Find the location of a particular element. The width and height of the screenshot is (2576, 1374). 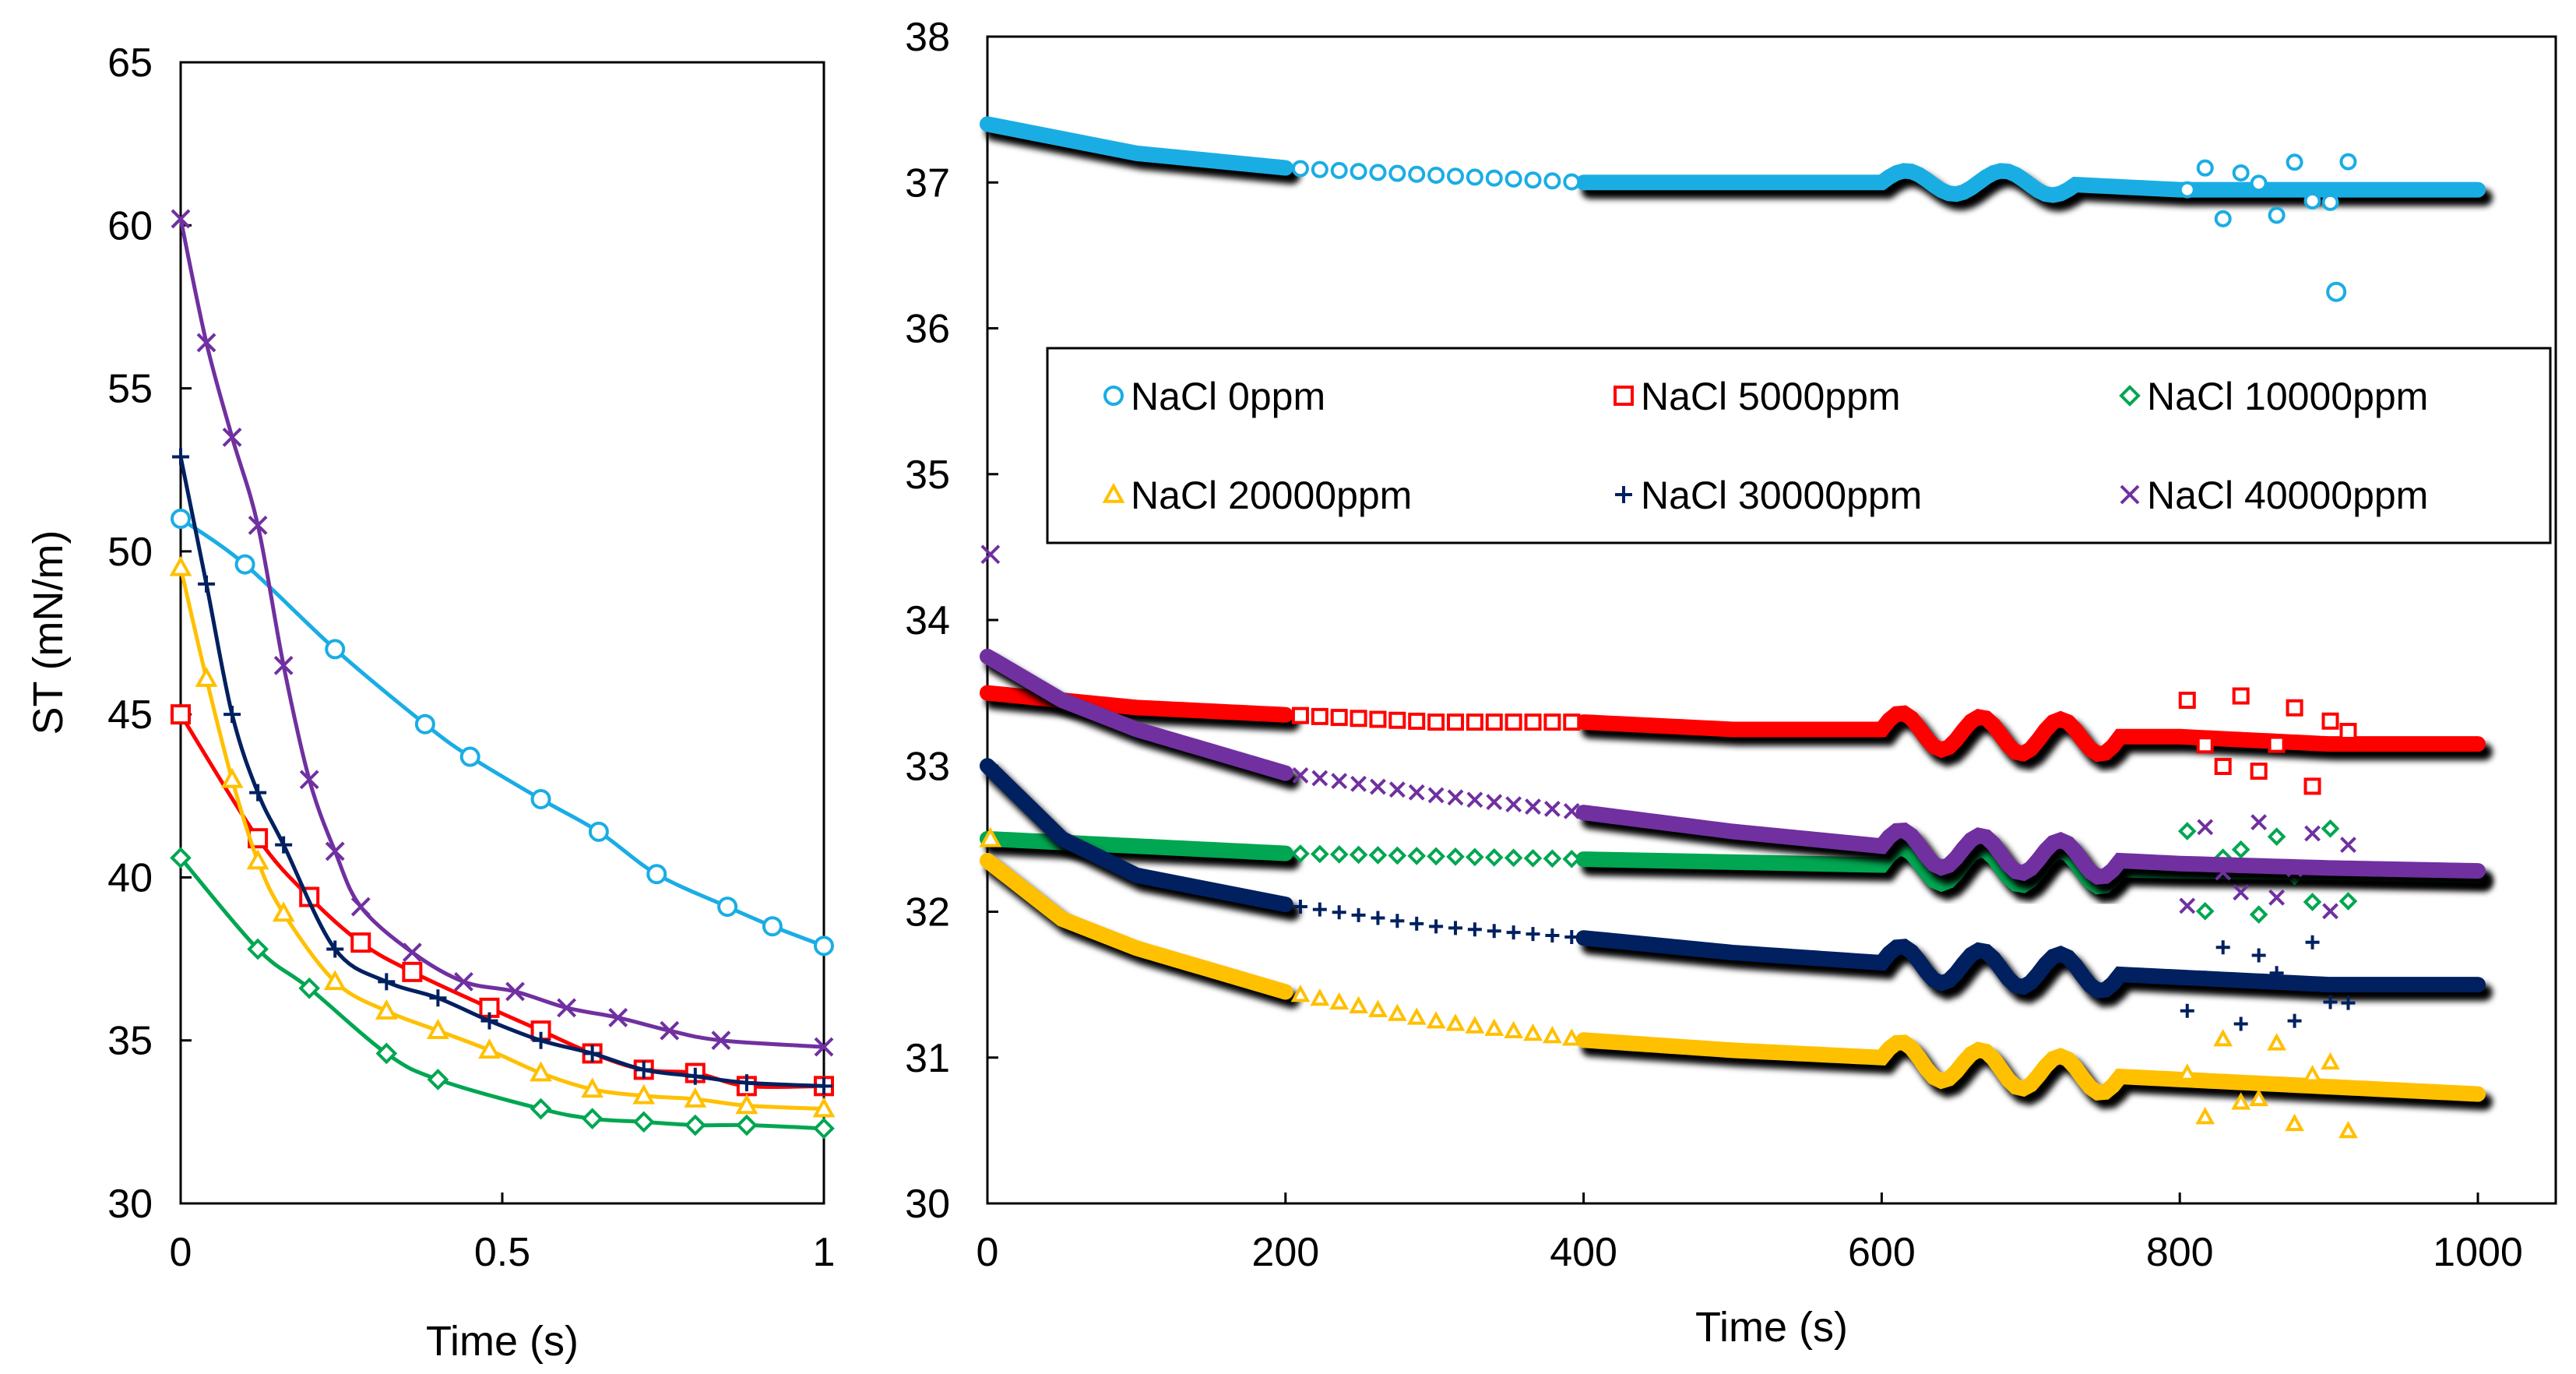

left-y-tick-label: 50 is located at coordinates (130, 552).